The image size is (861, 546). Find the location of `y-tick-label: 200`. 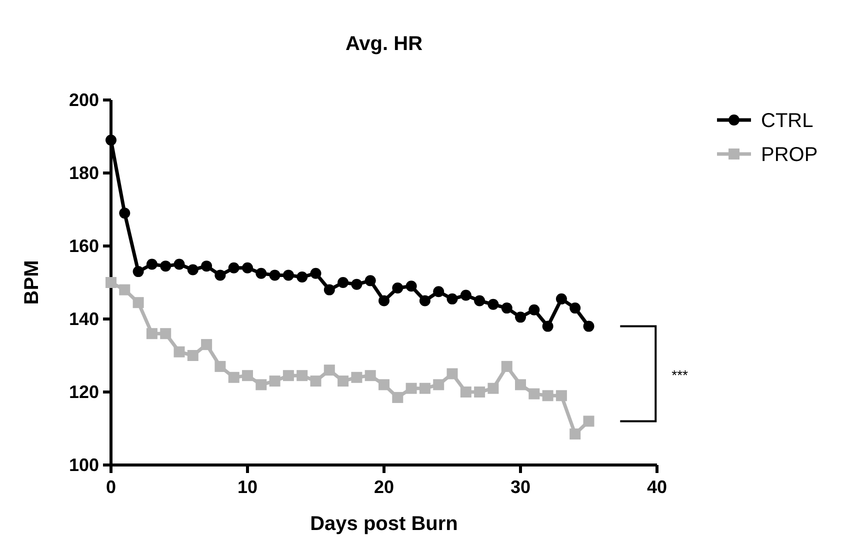

y-tick-label: 200 is located at coordinates (83, 100).